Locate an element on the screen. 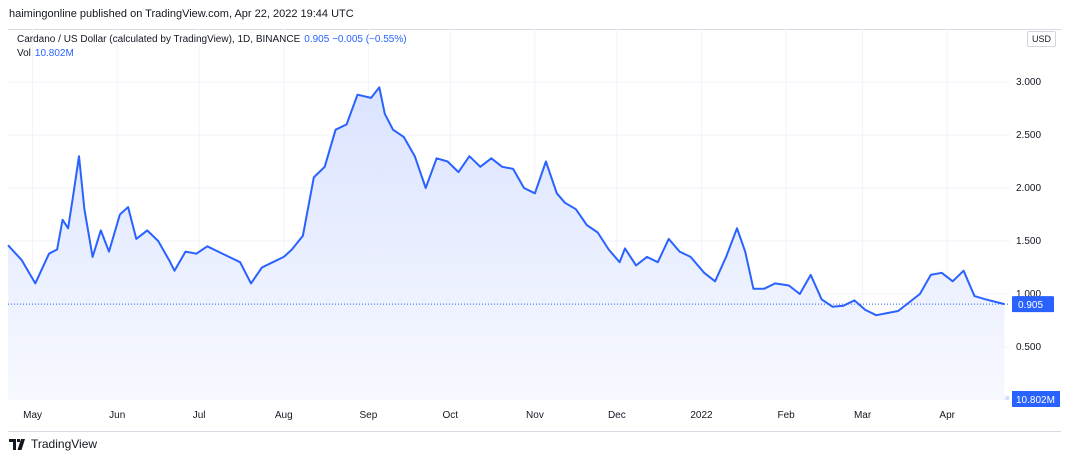 This screenshot has height=459, width=1080. volume-readout: 10.802M is located at coordinates (54, 53).